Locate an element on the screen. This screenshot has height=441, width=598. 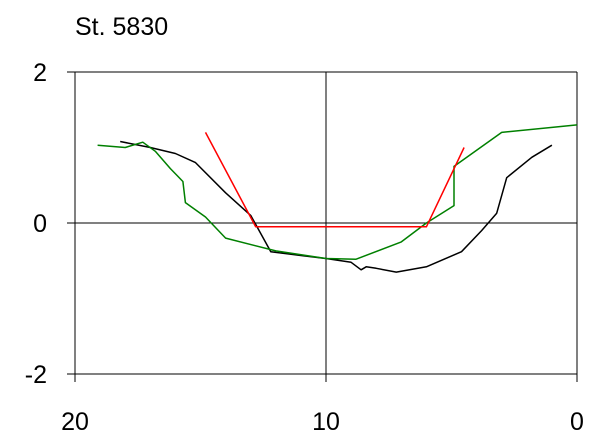
x-tick-label: 0 is located at coordinates (577, 422).